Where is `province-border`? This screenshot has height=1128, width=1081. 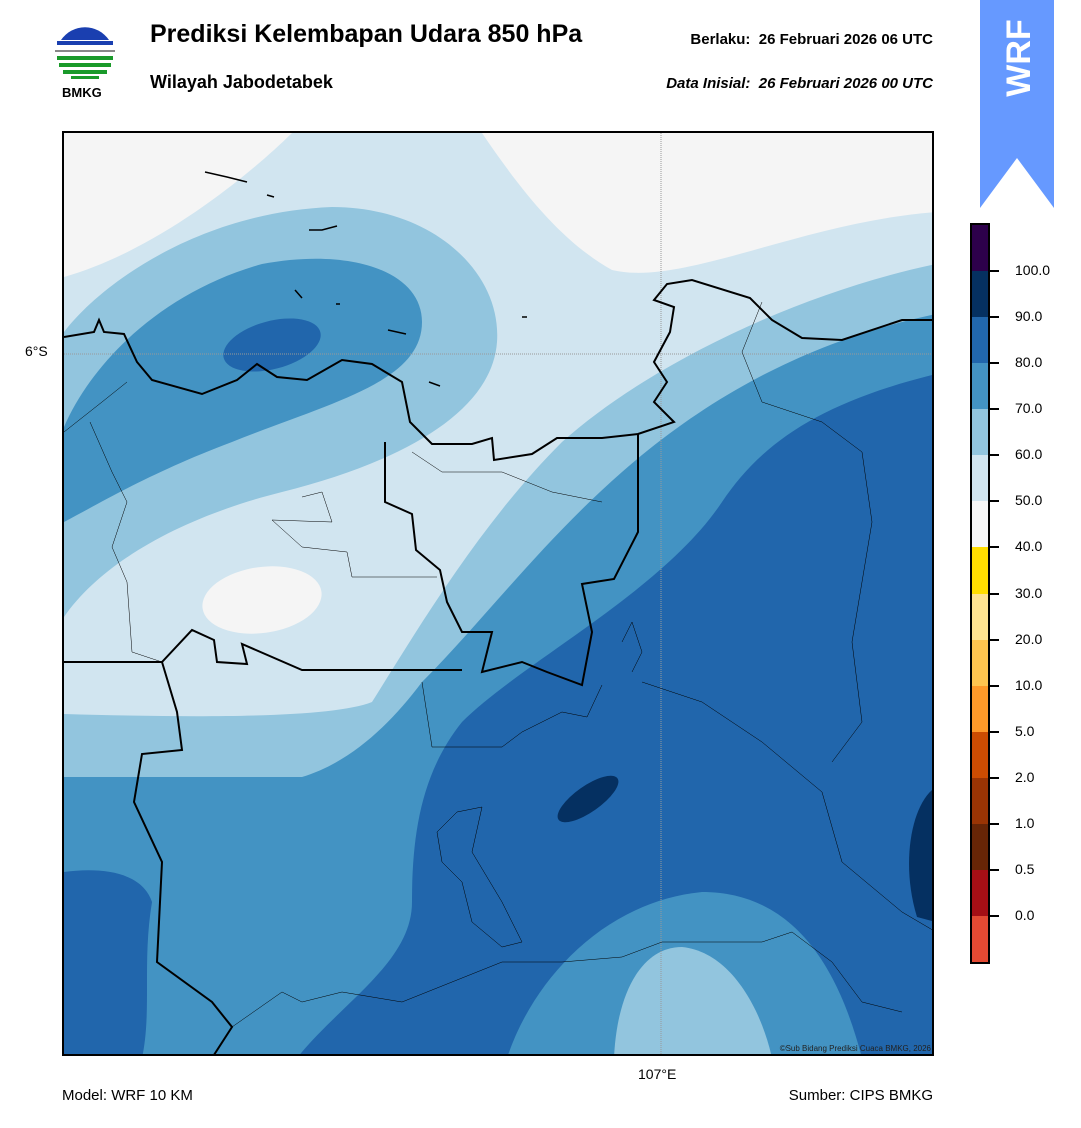 province-border is located at coordinates (511, 560).